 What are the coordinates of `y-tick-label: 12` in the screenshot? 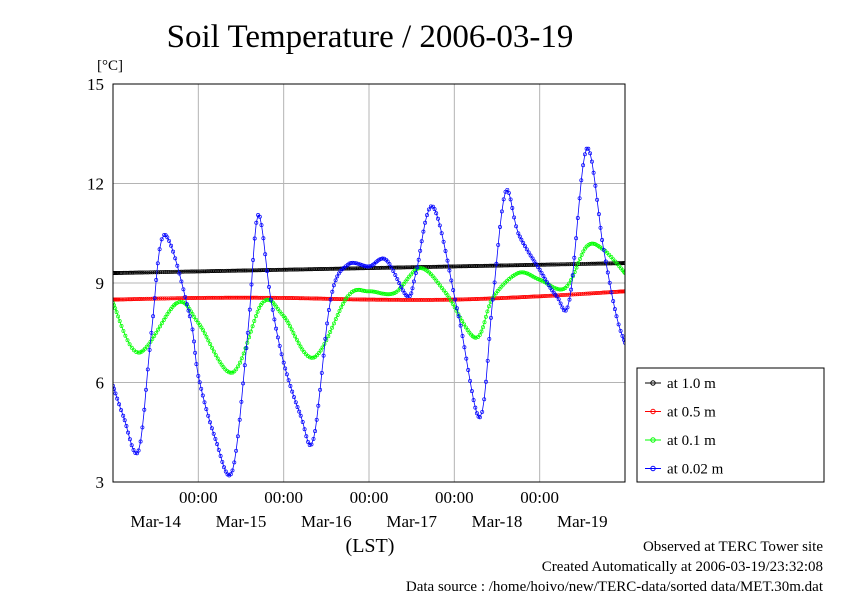 It's located at (95, 184).